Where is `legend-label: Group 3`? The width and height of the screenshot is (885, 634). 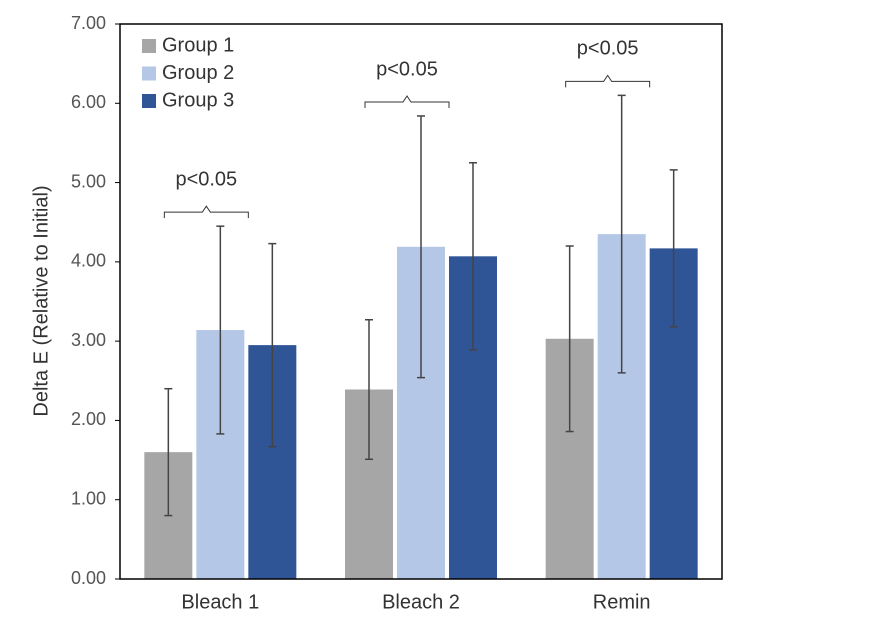 legend-label: Group 3 is located at coordinates (198, 100).